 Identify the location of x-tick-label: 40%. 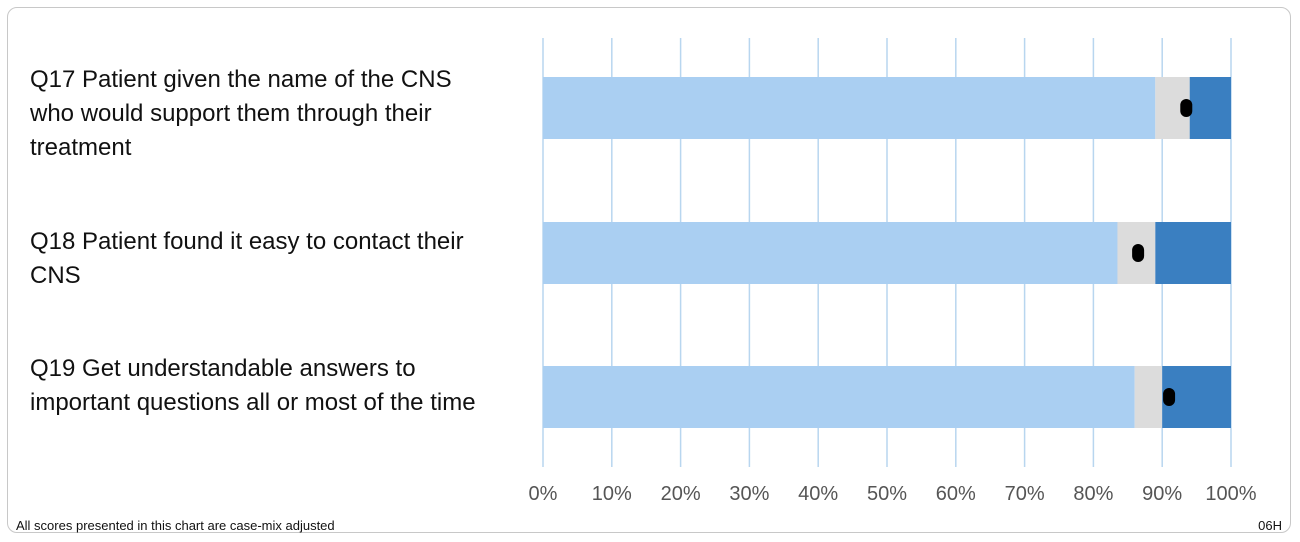
(818, 494).